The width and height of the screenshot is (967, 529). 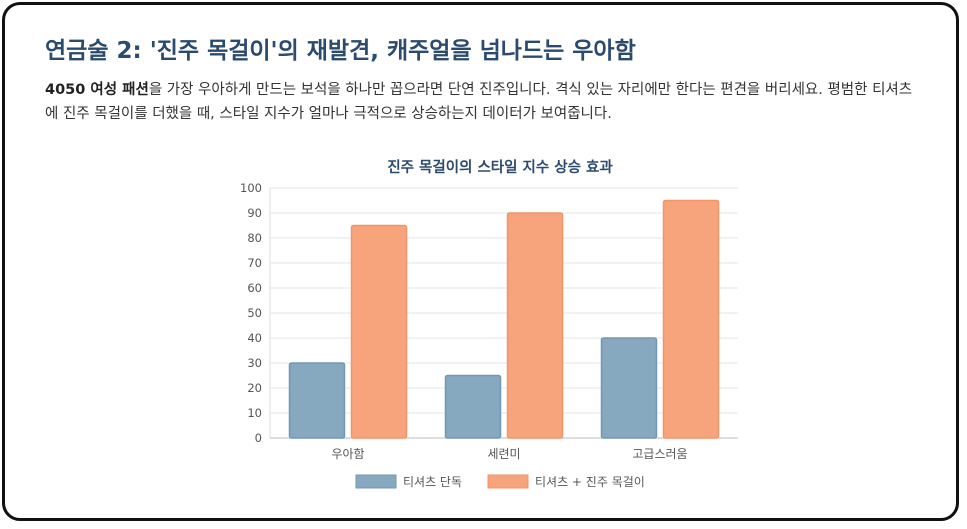 I want to click on y-axis: 0 10 20 30 40 50 60 70 80 90 100, so click(x=251, y=313).